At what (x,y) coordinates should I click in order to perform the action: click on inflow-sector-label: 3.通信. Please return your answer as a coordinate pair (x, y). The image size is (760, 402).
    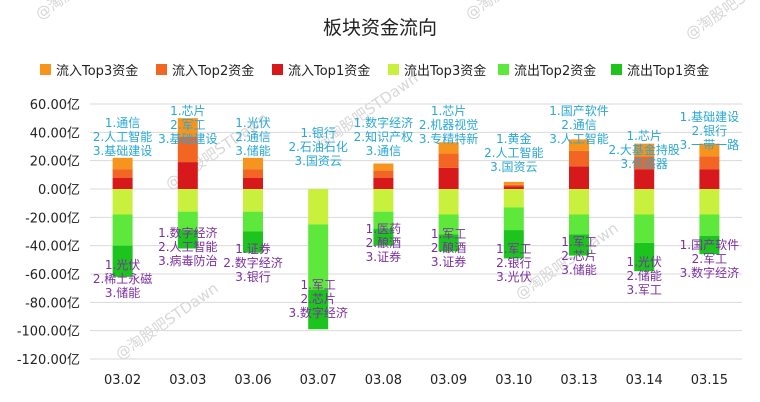
    Looking at the image, I should click on (383, 151).